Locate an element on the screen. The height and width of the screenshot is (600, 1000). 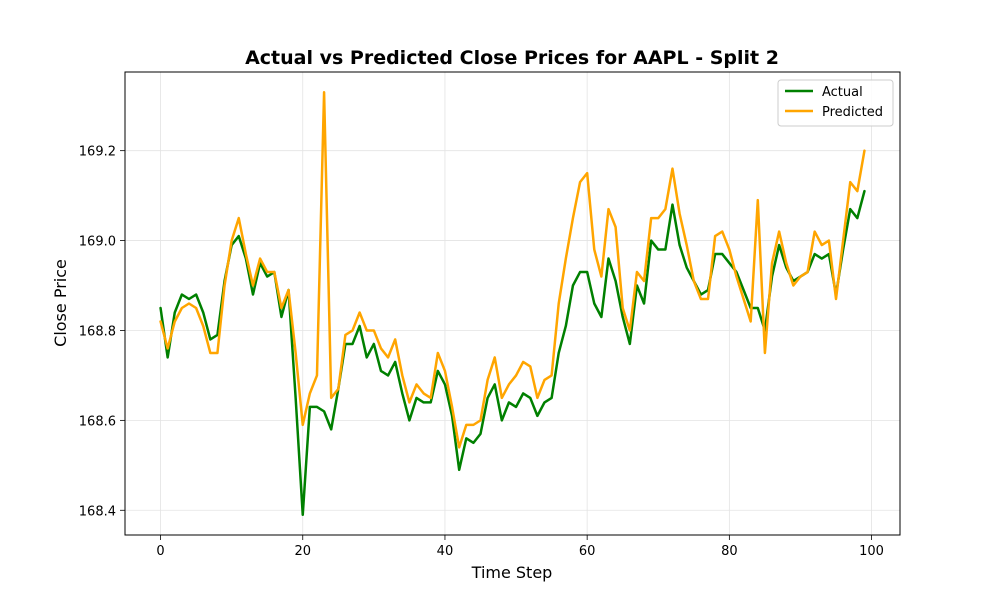
legend-label-actual: Actual is located at coordinates (842, 92).